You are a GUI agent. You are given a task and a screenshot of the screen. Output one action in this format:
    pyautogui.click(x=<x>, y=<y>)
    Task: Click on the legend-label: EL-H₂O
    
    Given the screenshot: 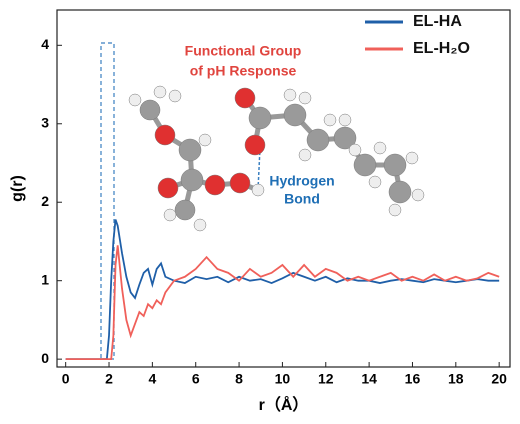 What is the action you would take?
    pyautogui.click(x=441, y=48)
    